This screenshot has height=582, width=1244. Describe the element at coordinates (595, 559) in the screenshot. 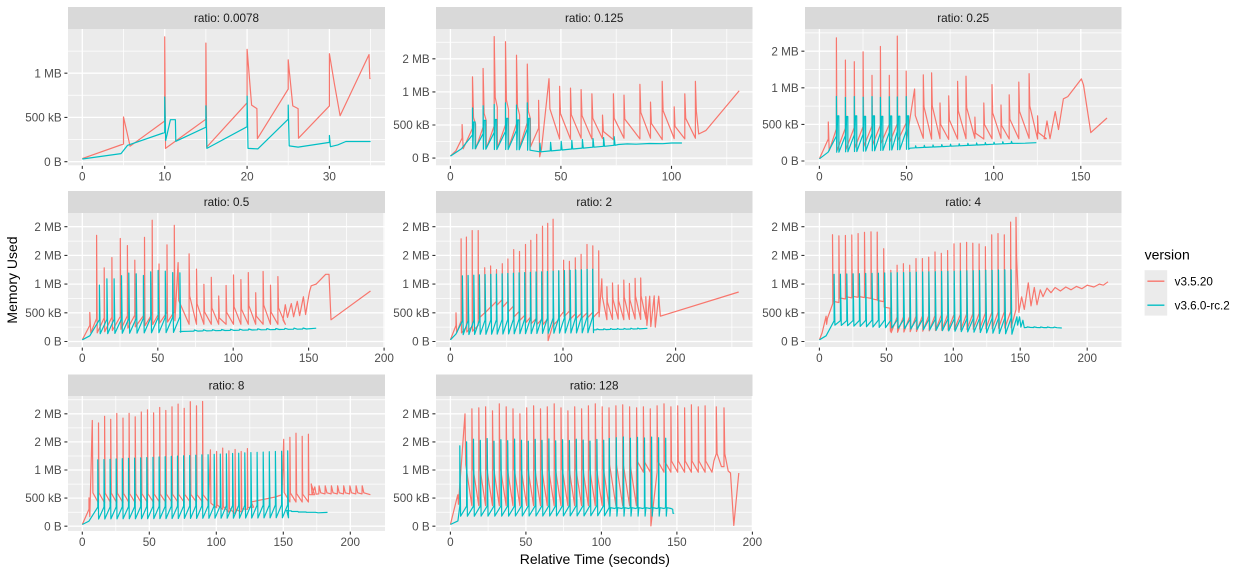

I see `svg-text: Relative Time (seconds)` at that location.